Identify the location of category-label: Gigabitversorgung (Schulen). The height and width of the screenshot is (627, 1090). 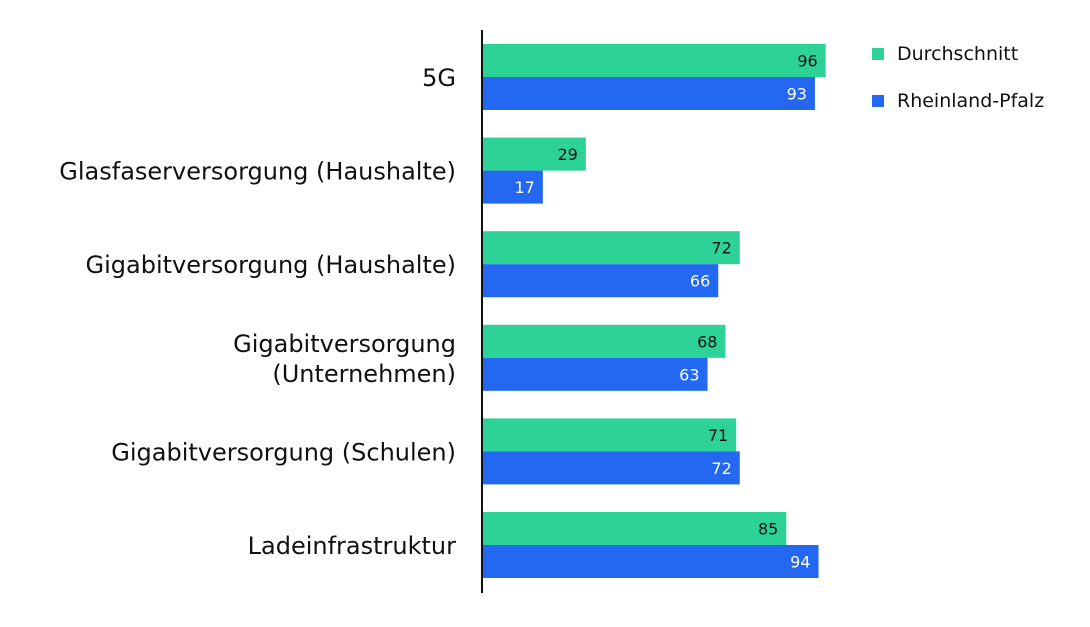
(283, 452).